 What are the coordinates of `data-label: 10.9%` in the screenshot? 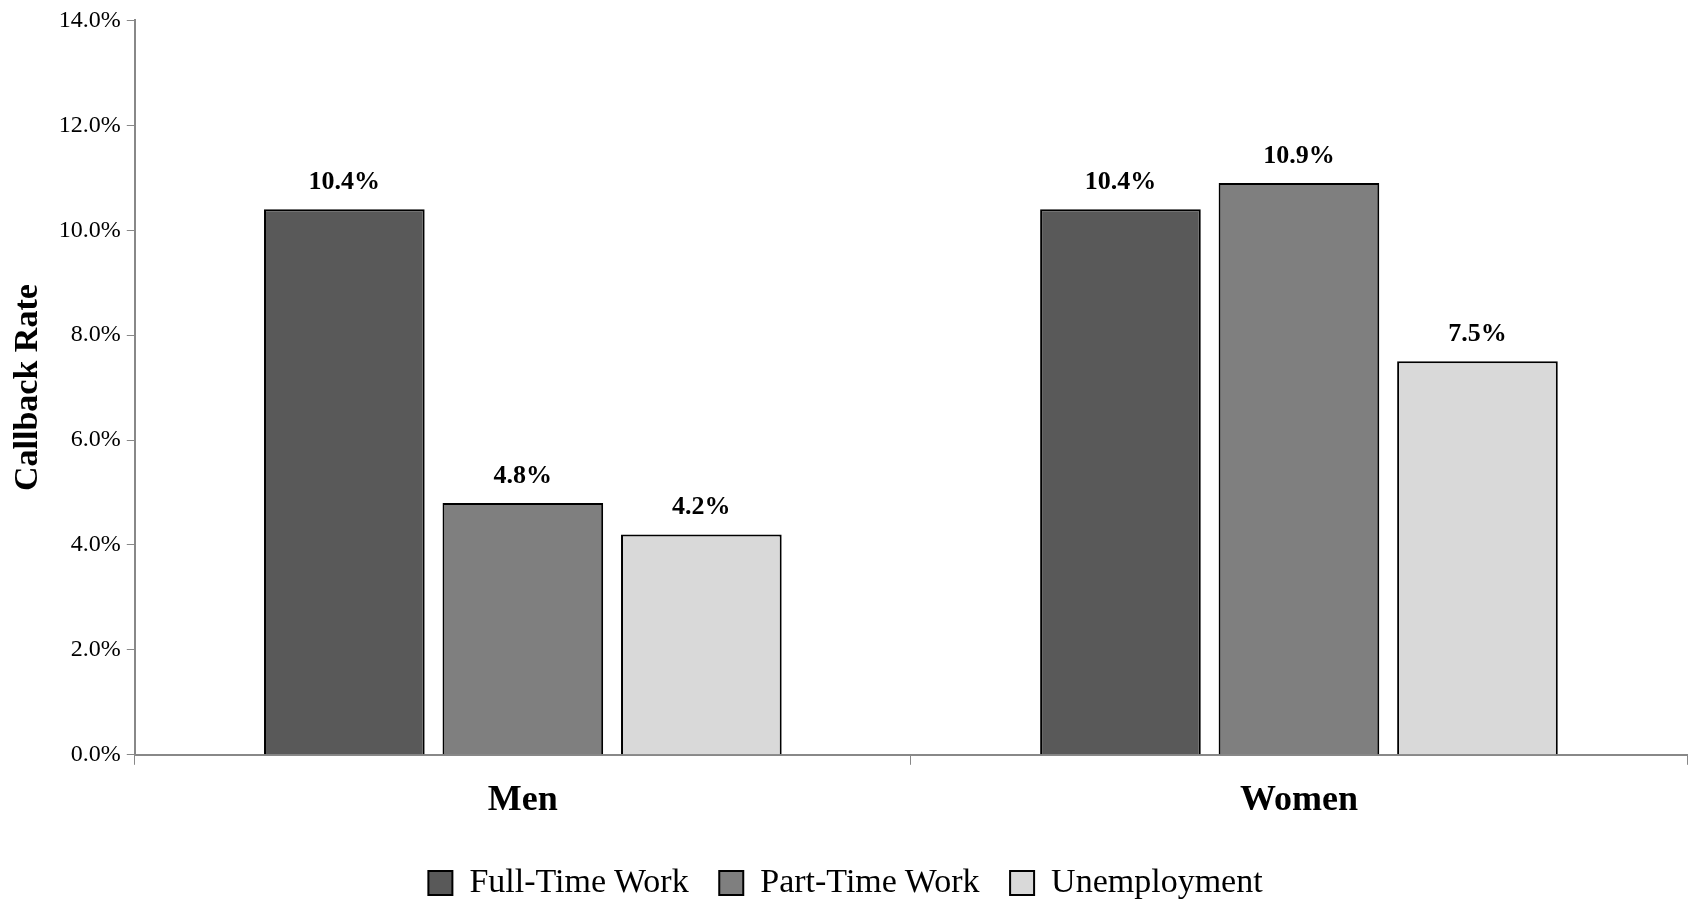 It's located at (1299, 154).